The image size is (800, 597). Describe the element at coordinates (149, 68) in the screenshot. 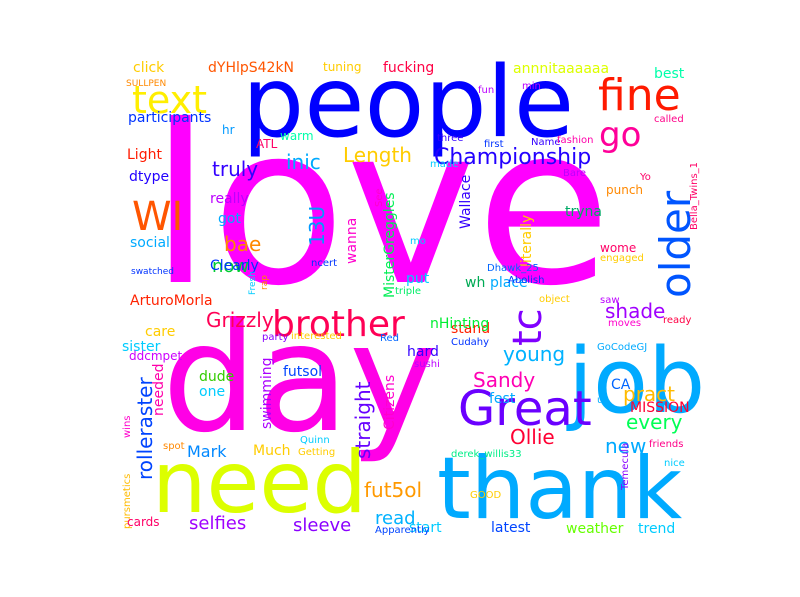

I see `word-click: click` at that location.